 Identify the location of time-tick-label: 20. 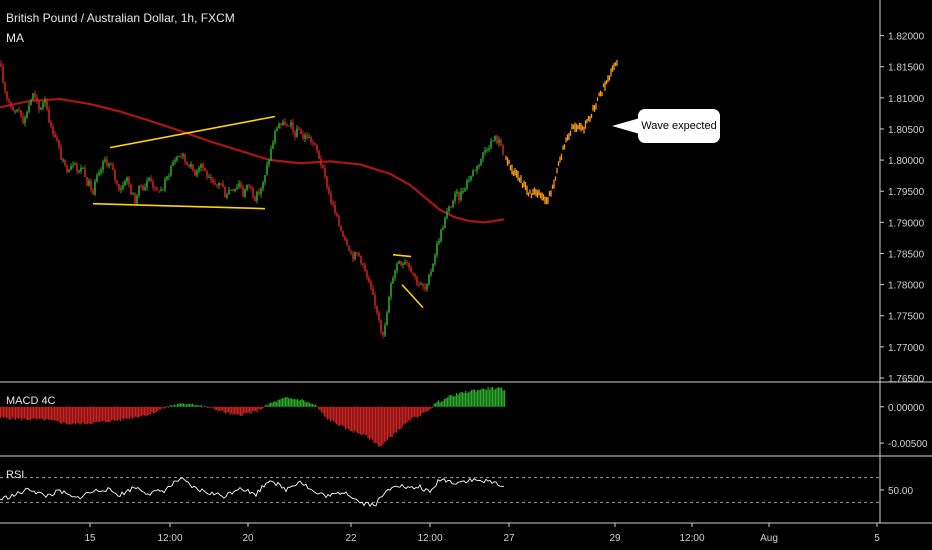
(248, 538).